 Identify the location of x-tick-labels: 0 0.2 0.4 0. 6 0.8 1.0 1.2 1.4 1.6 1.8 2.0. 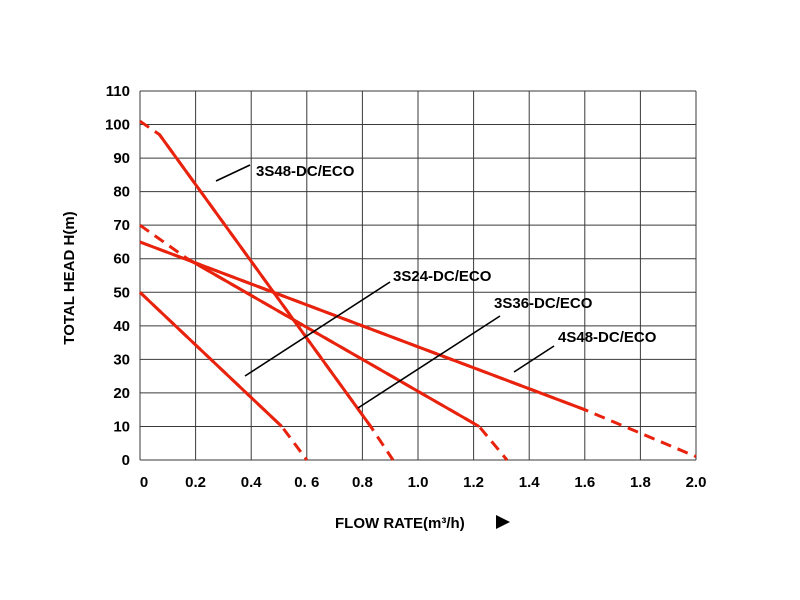
(423, 482).